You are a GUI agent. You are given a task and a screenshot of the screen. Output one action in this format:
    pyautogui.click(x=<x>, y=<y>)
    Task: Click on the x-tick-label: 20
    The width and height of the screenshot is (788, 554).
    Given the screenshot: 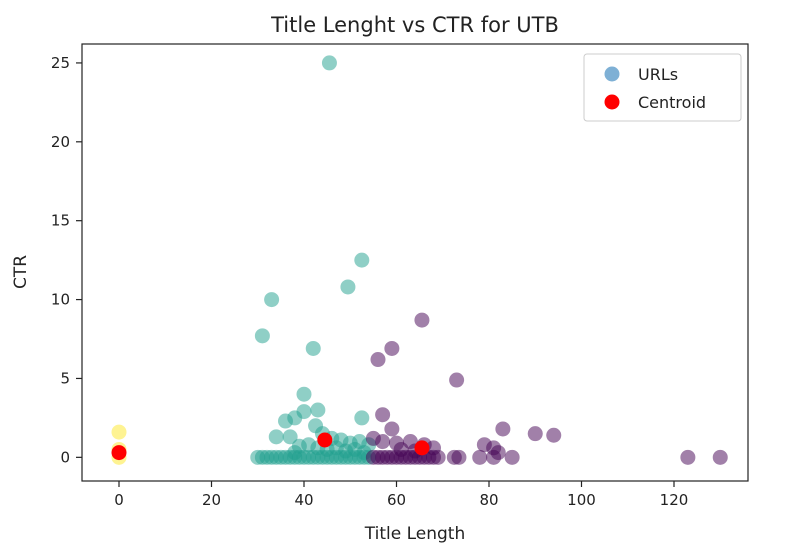 What is the action you would take?
    pyautogui.click(x=211, y=500)
    